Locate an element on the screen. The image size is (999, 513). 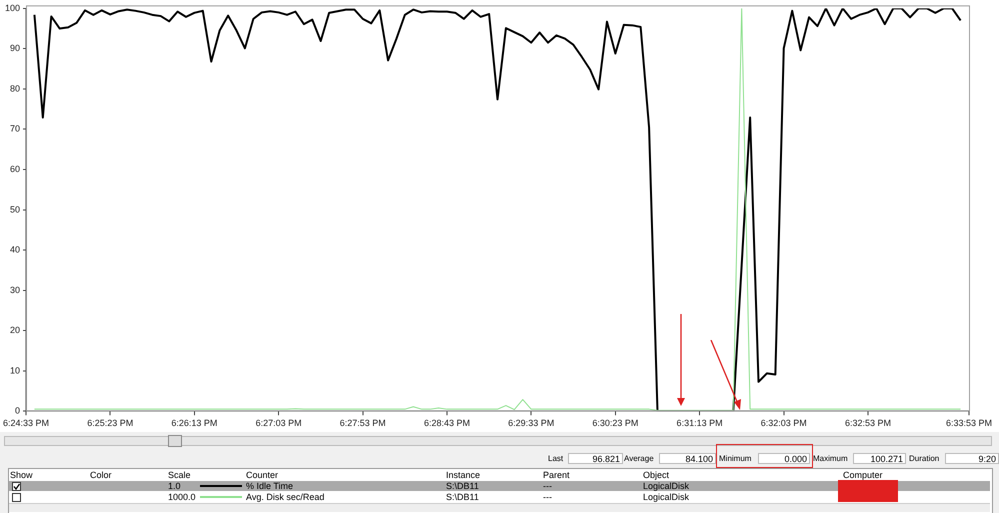
y-tick-label: 10 is located at coordinates (15, 370).